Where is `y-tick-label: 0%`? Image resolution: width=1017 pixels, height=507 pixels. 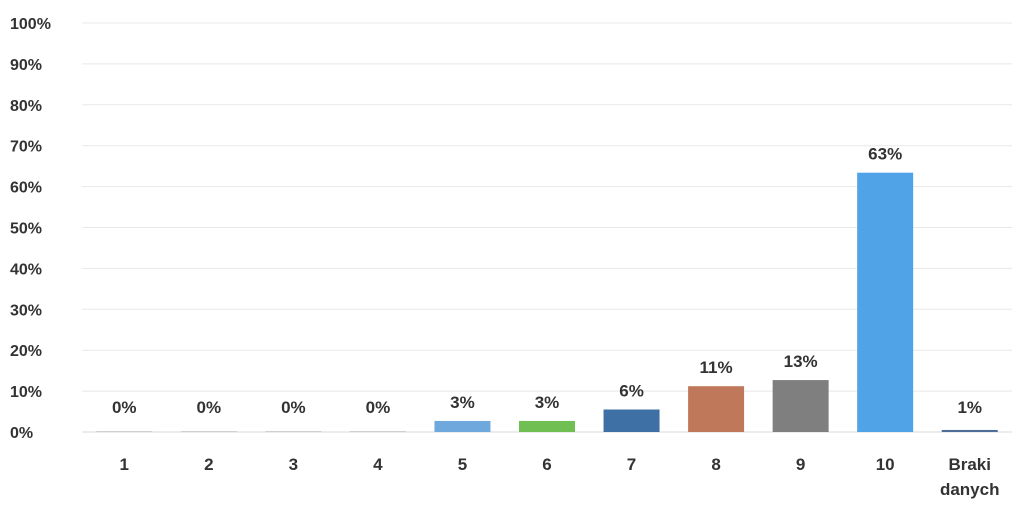 y-tick-label: 0% is located at coordinates (21, 433).